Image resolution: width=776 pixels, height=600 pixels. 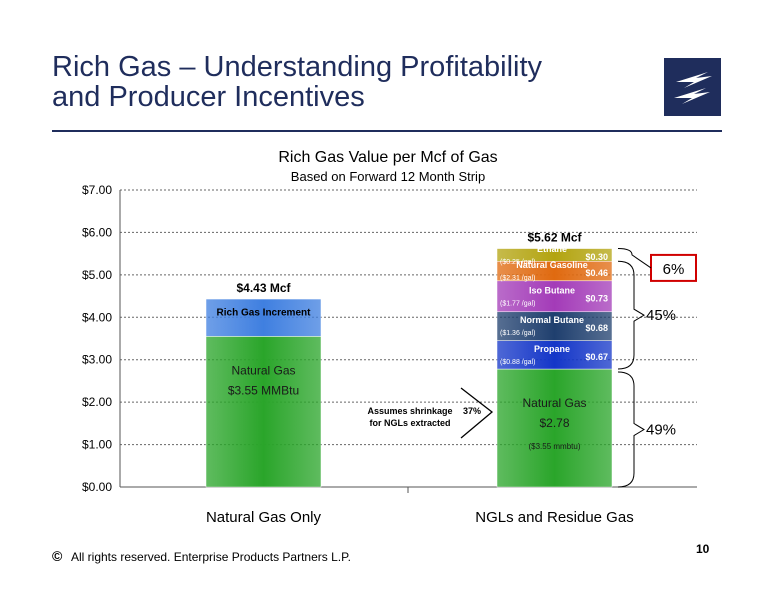 What do you see at coordinates (596, 298) in the screenshot?
I see `bar-segment-value: $0.73` at bounding box center [596, 298].